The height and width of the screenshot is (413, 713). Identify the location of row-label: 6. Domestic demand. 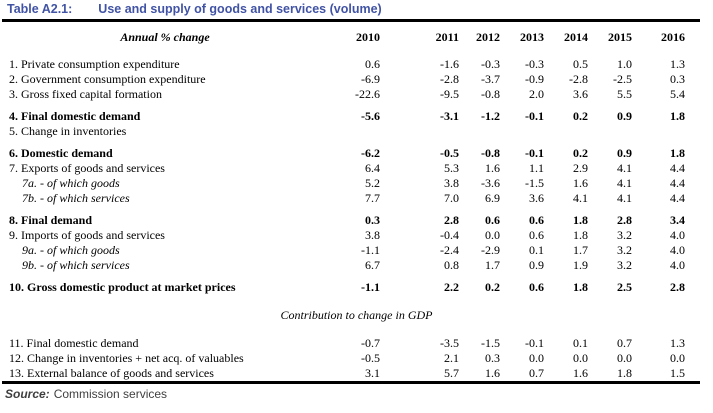
(61, 153).